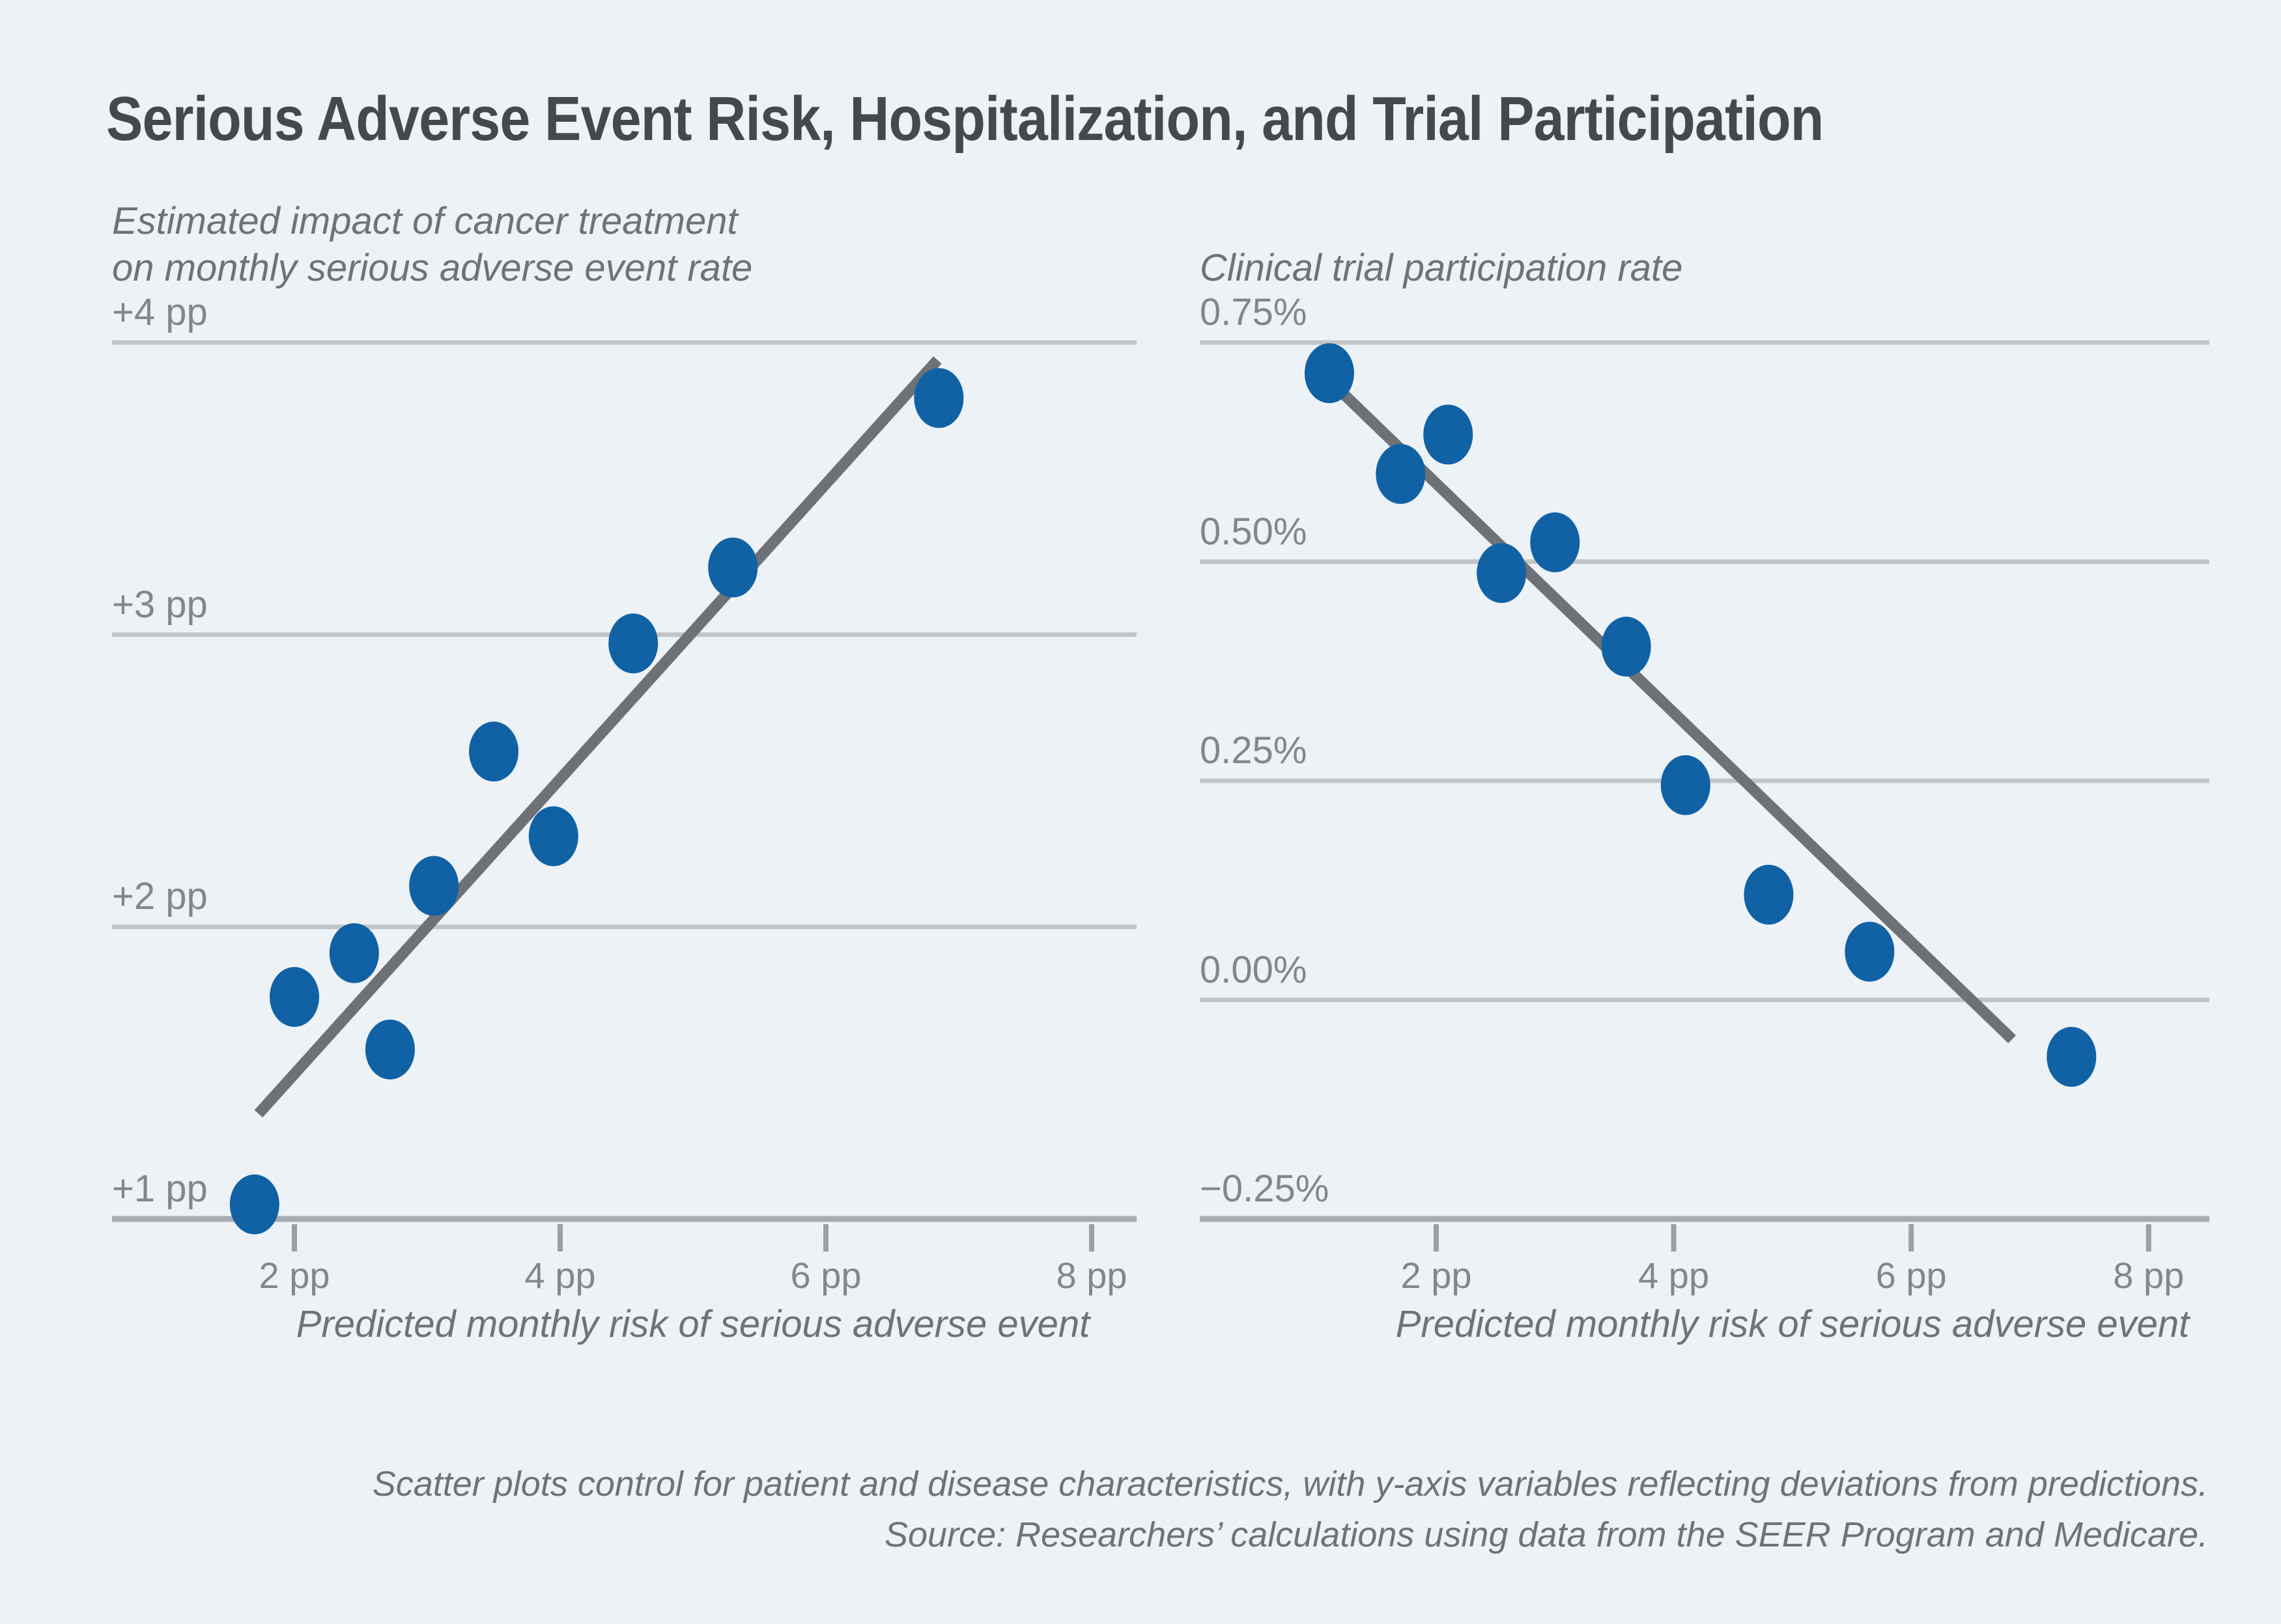 Image resolution: width=2281 pixels, height=1624 pixels. Describe the element at coordinates (1665, 705) in the screenshot. I see `right-trend-line` at that location.